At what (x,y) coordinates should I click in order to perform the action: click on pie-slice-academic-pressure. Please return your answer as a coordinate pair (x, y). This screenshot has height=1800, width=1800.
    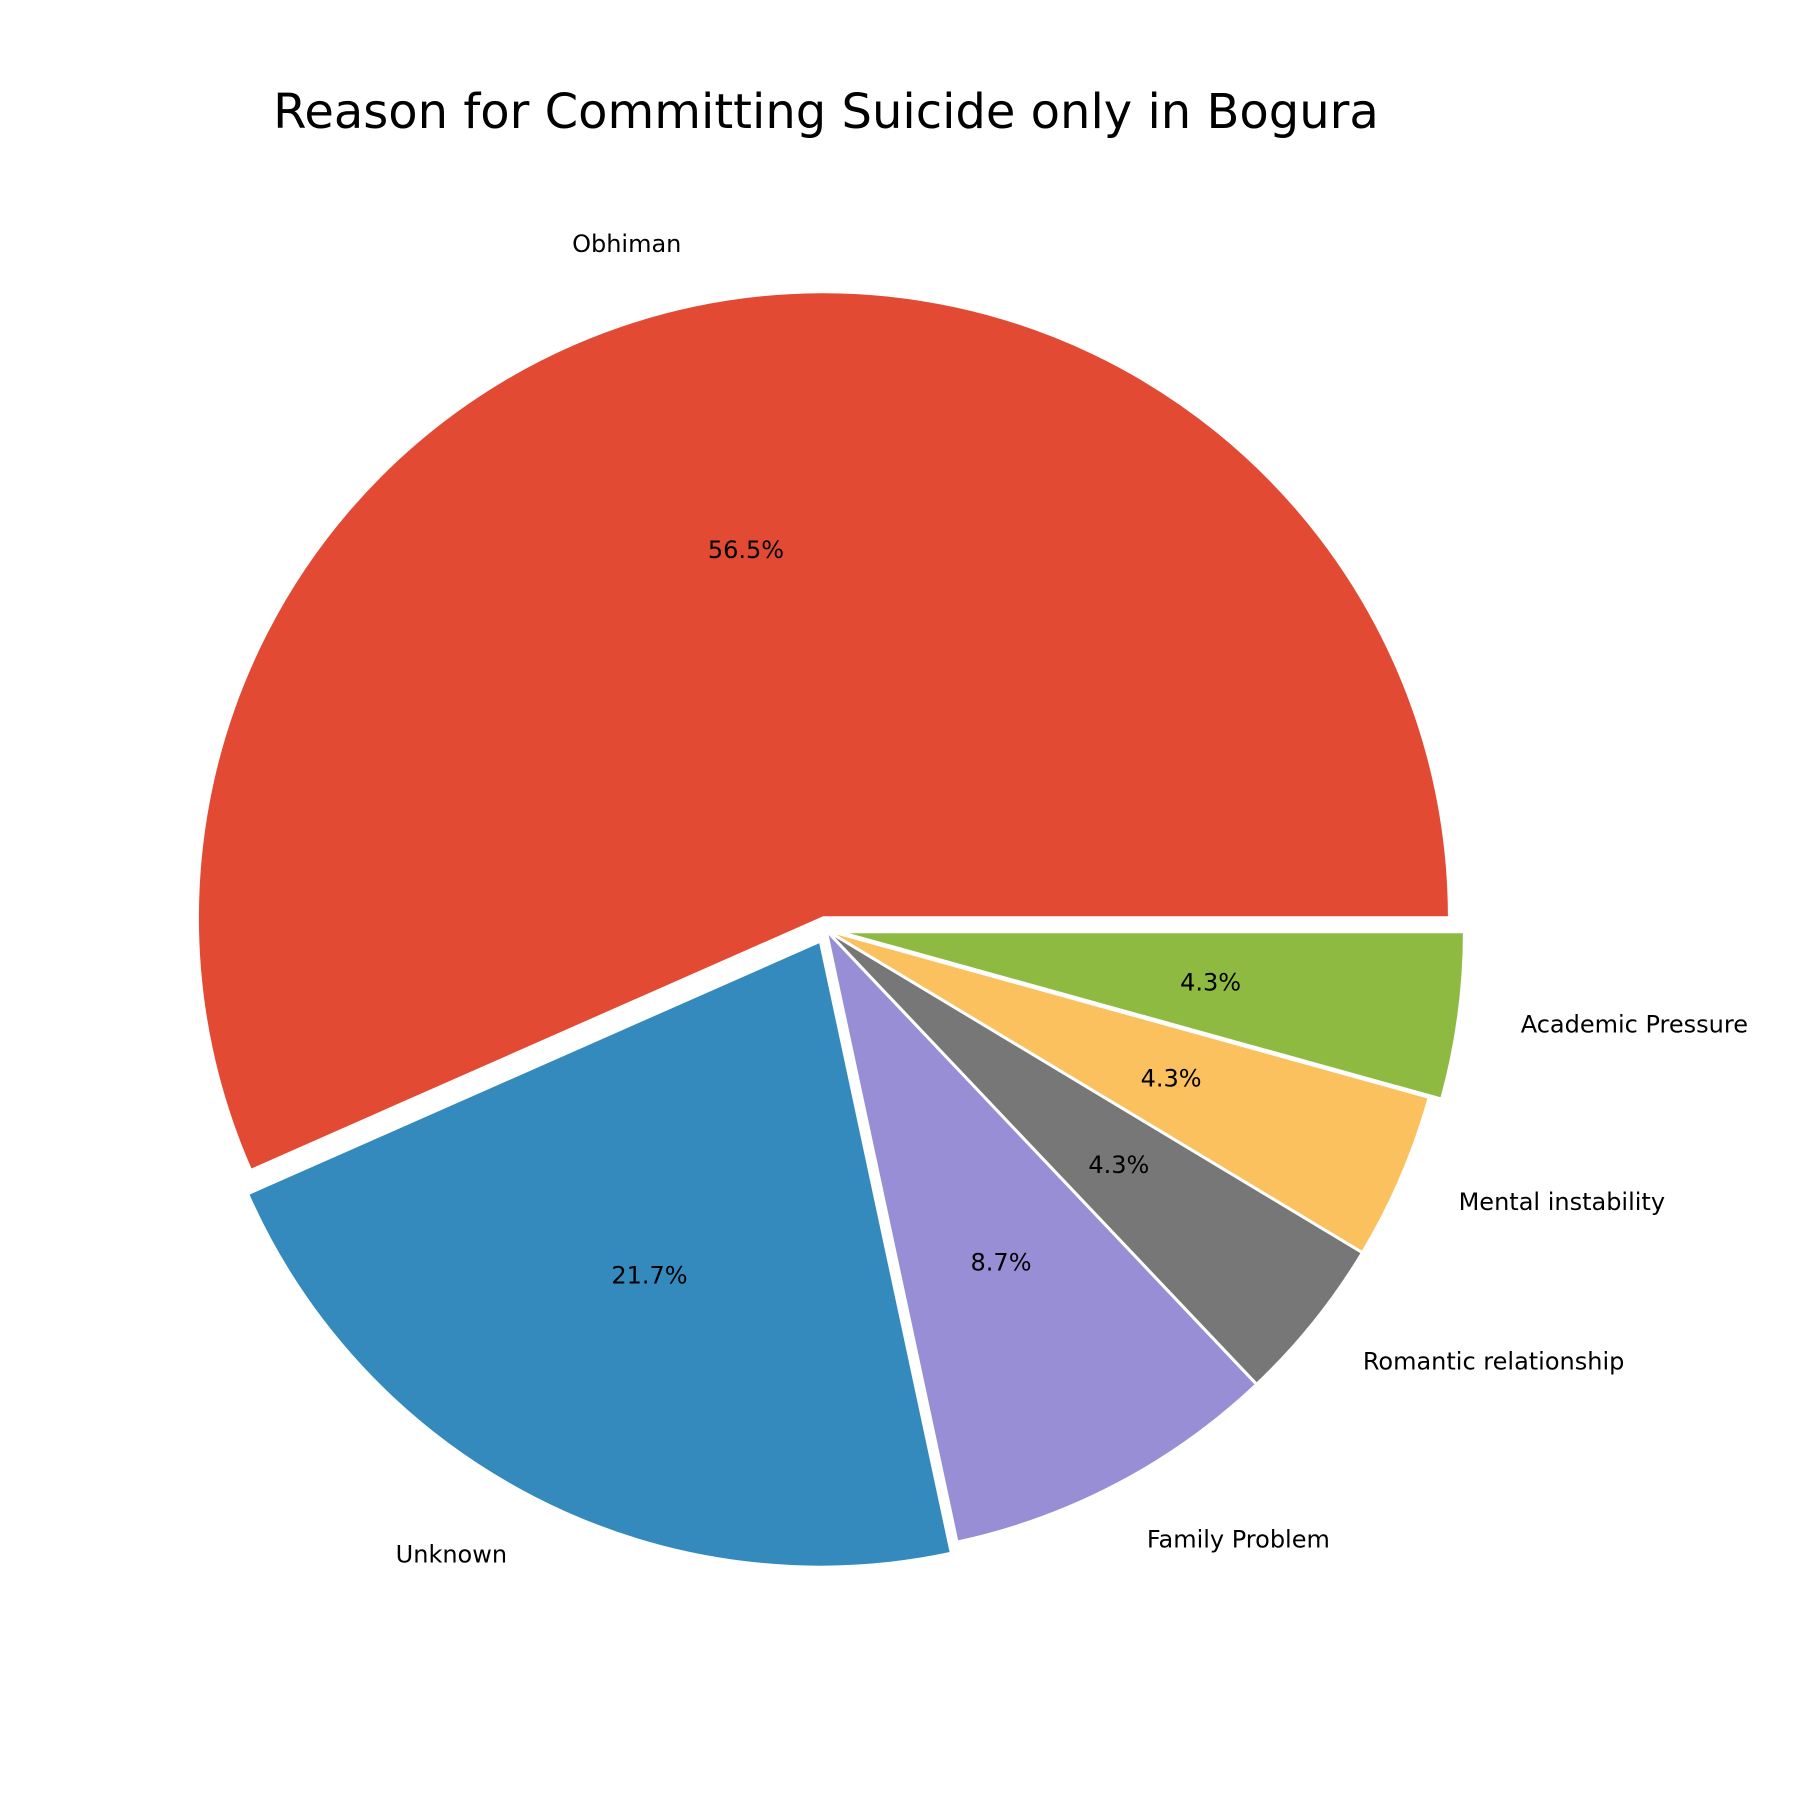
    Looking at the image, I should click on (1151, 1015).